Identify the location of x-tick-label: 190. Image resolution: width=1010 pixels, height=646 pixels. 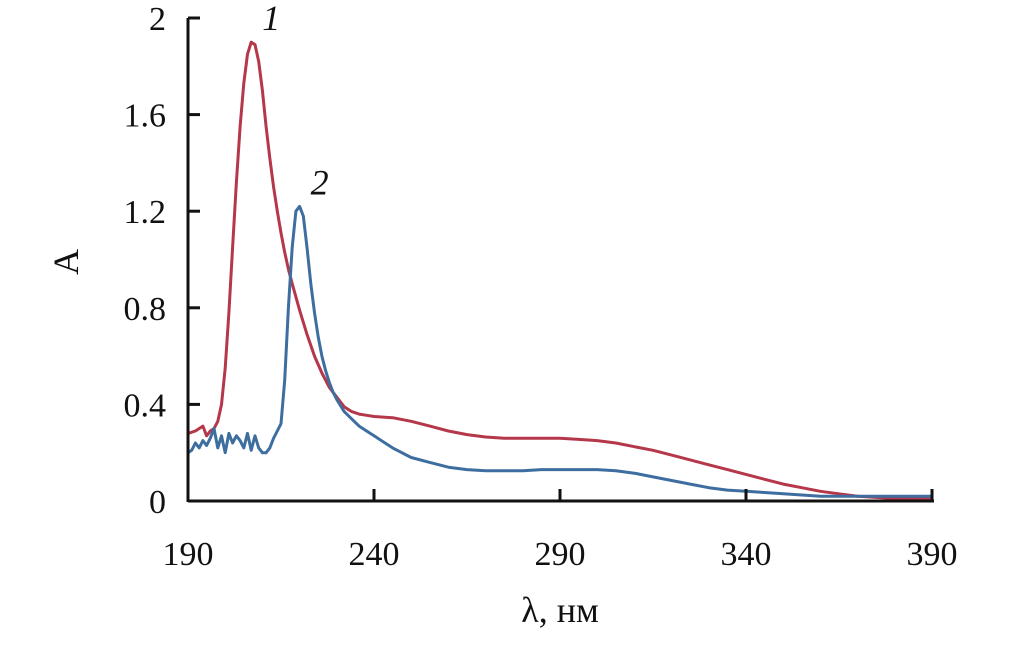
(188, 554).